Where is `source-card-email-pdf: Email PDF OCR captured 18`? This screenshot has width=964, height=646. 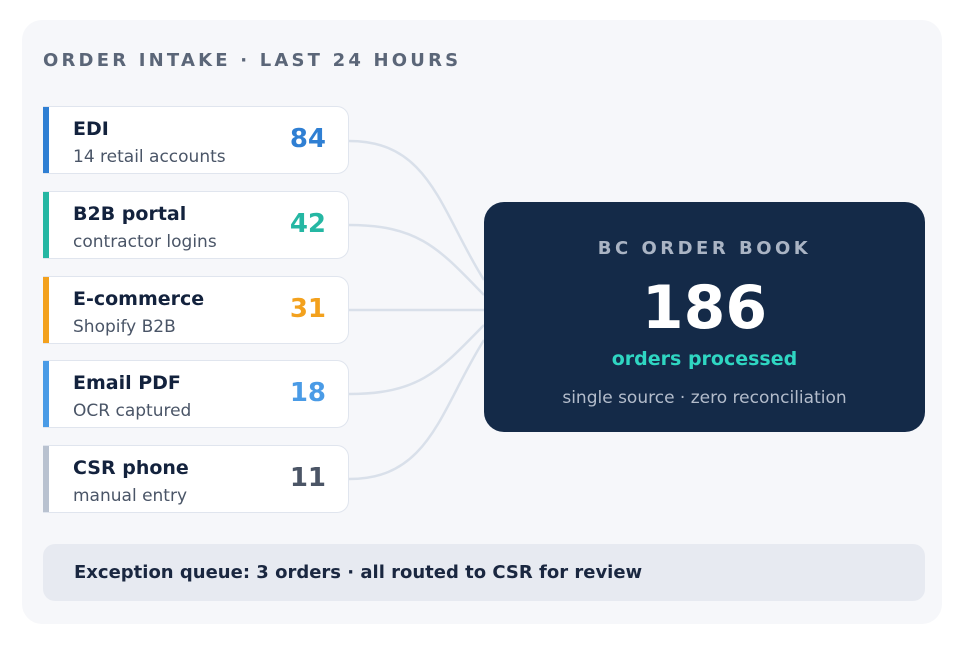
source-card-email-pdf: Email PDF OCR captured 18 is located at coordinates (196, 394).